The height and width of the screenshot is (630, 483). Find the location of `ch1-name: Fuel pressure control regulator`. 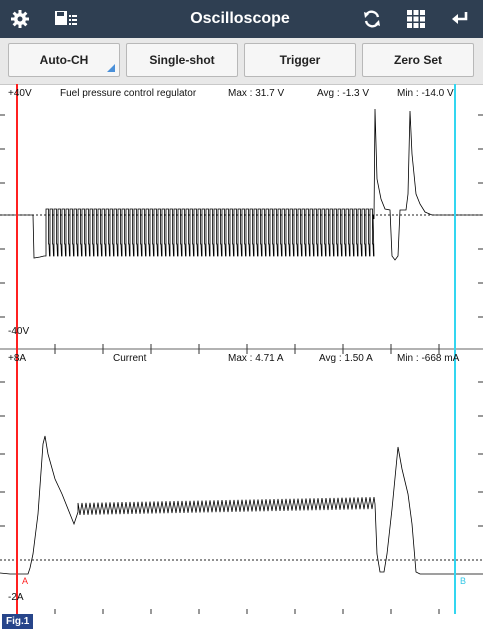

ch1-name: Fuel pressure control regulator is located at coordinates (128, 93).